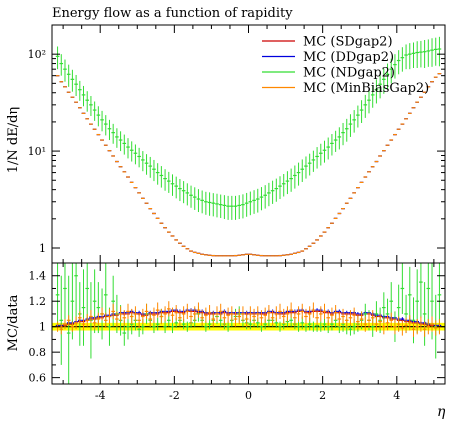 The height and width of the screenshot is (422, 461). I want to click on main-y-tick-label: 1, so click(42, 248).